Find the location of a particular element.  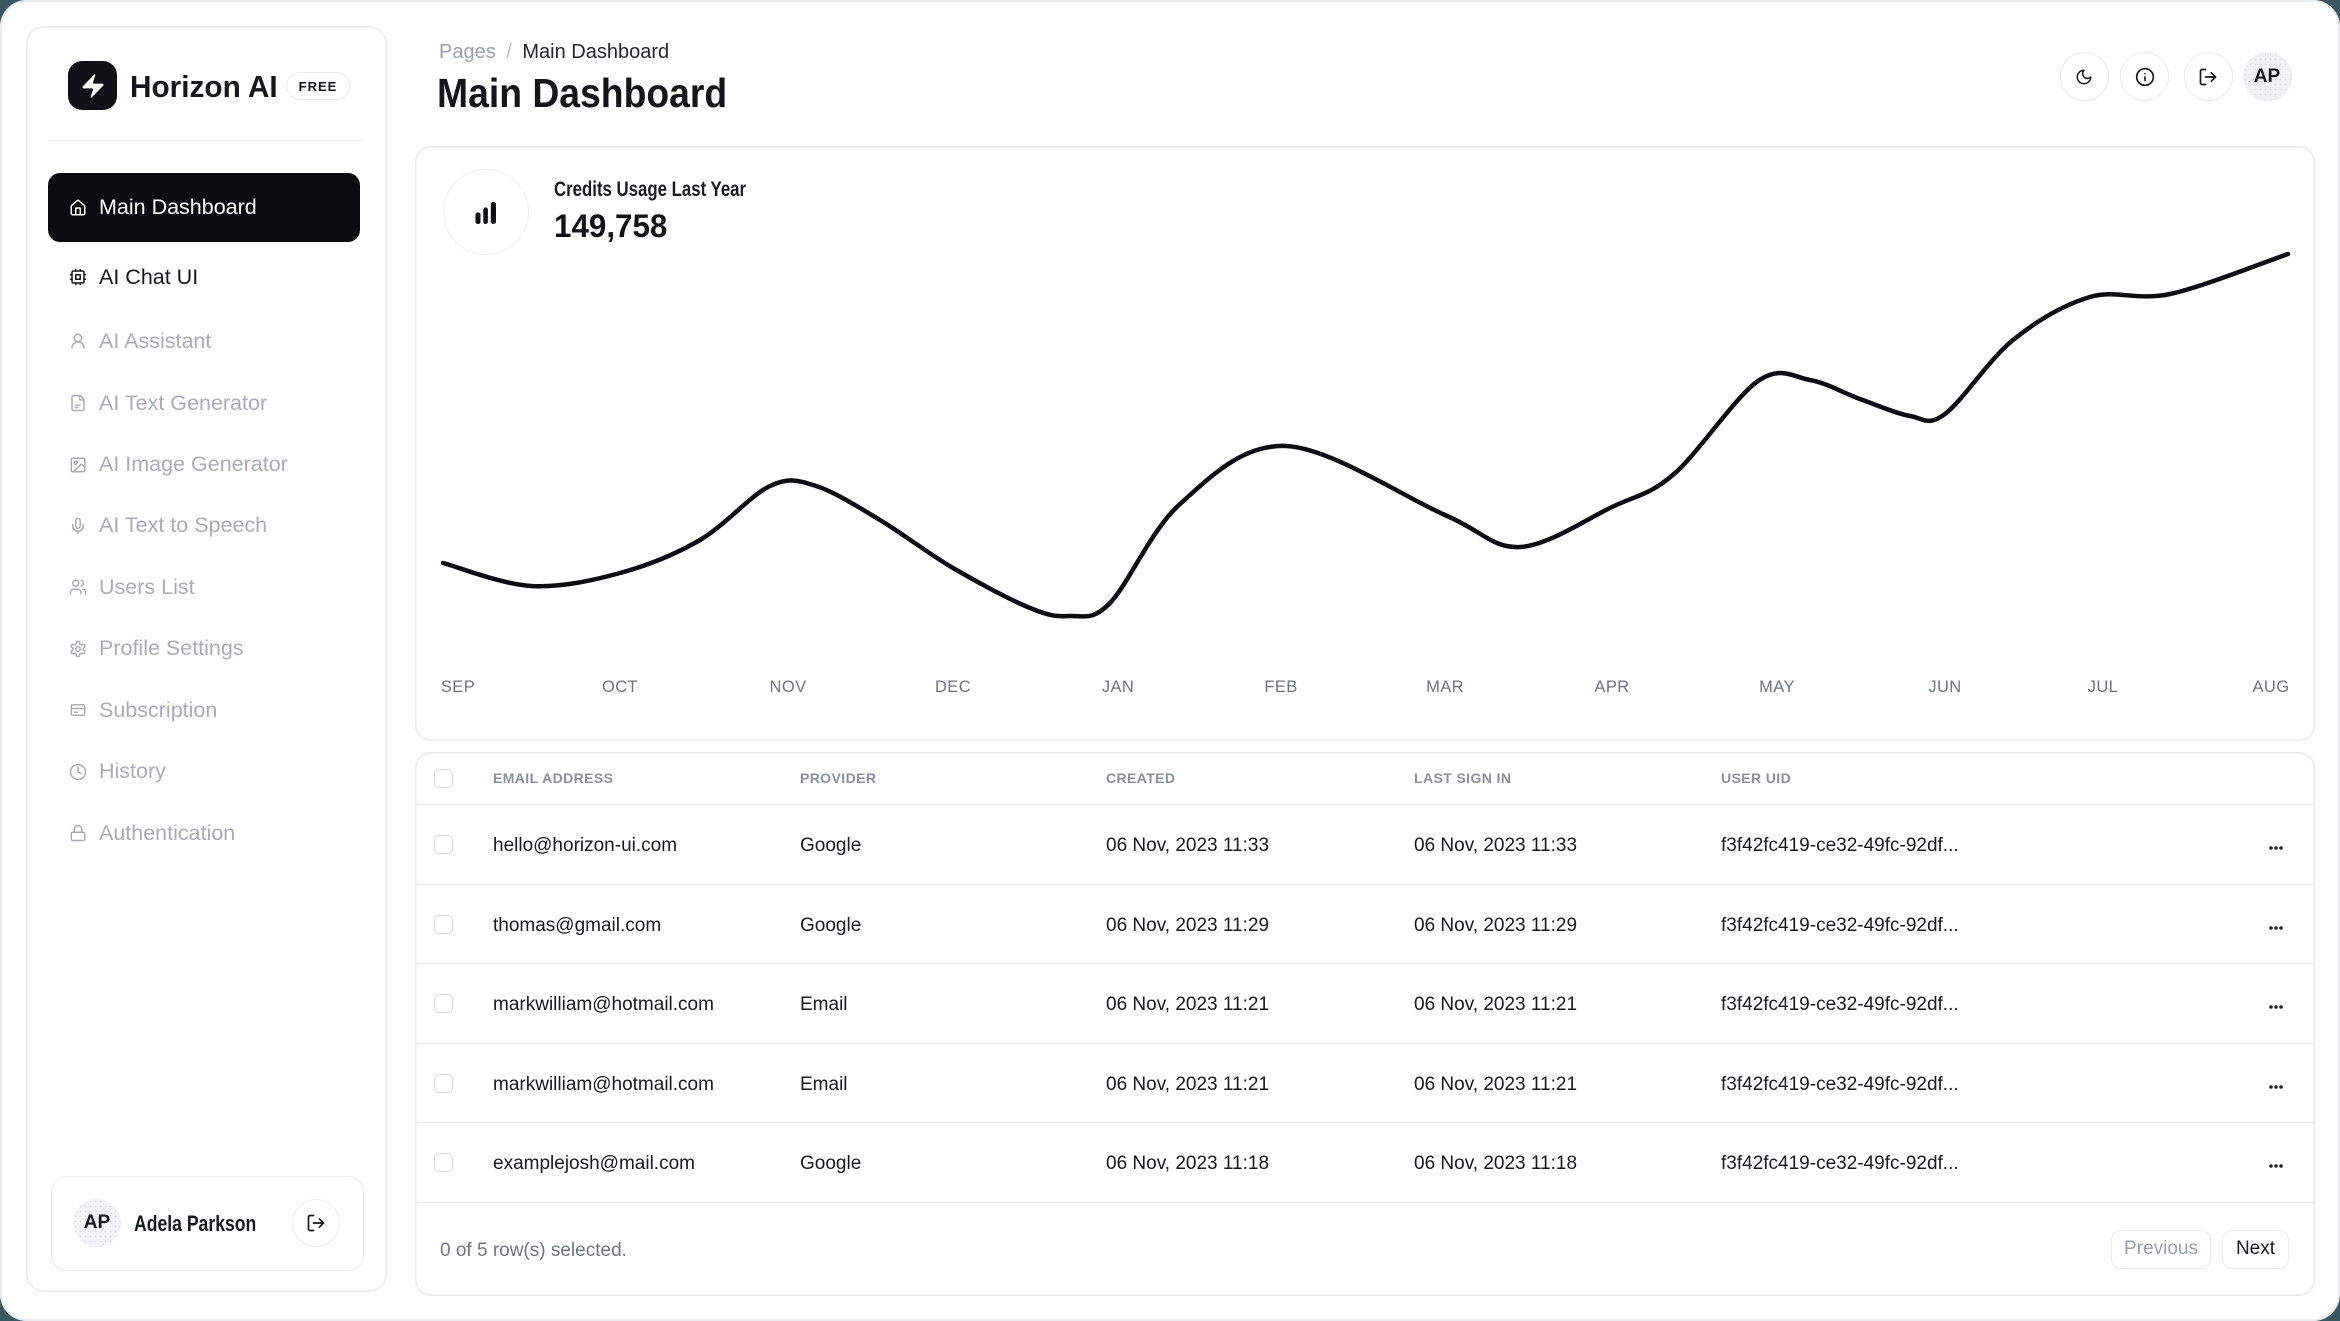

svg-text: APR is located at coordinates (1611, 687).